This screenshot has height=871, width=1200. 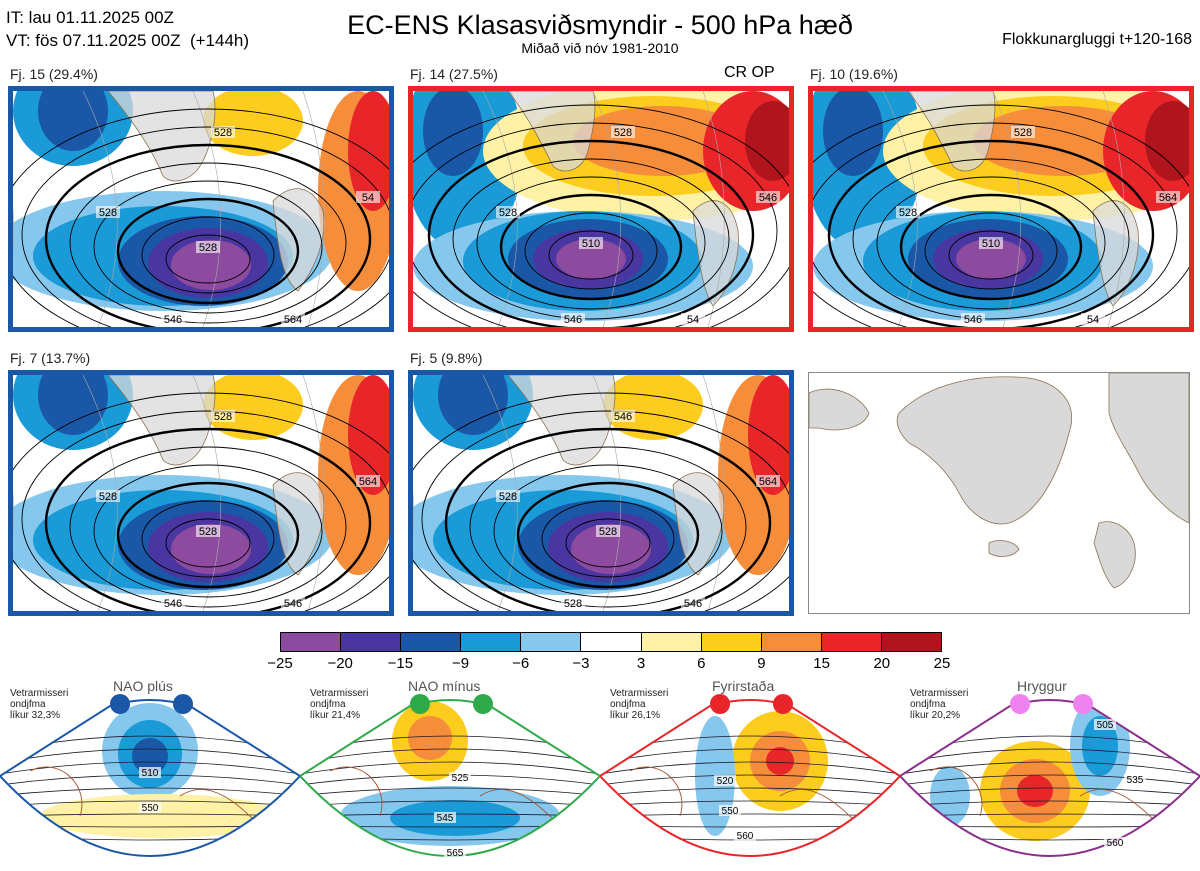 I want to click on regime-contour-label: 545, so click(x=445, y=818).